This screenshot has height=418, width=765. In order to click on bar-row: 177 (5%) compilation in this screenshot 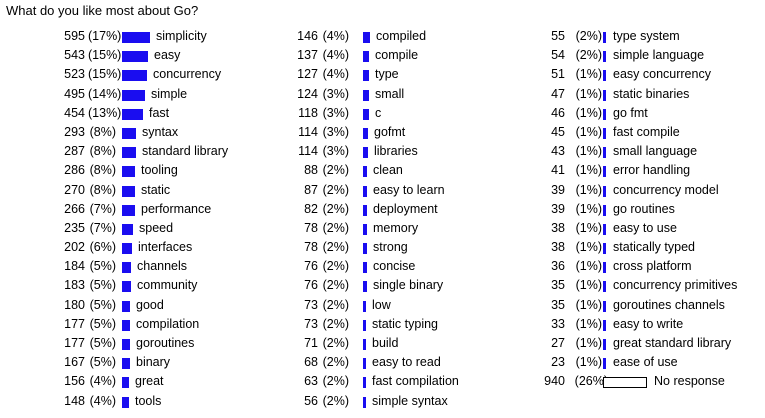, I will do `click(127, 324)`.